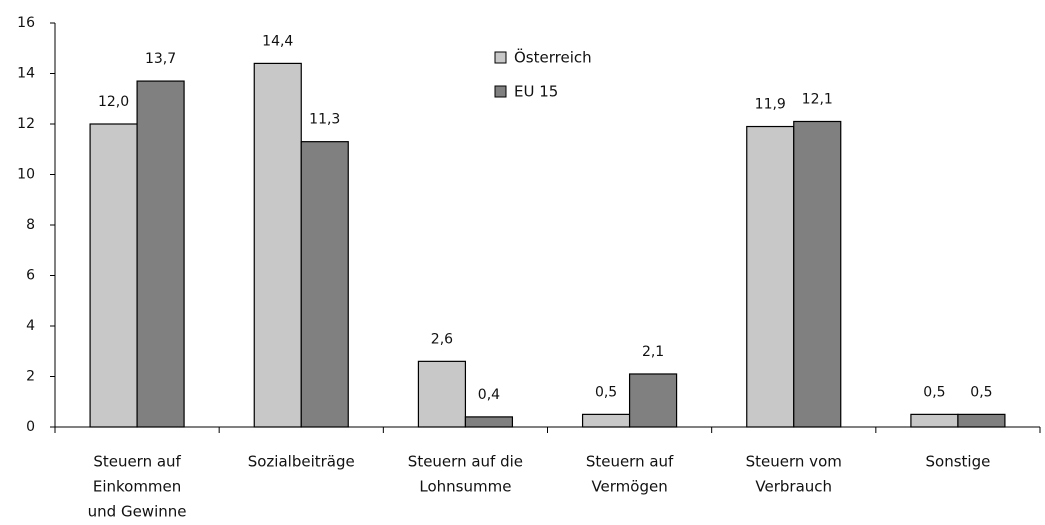  Describe the element at coordinates (629, 487) in the screenshot. I see `x-tick-label: Vermögen` at that location.